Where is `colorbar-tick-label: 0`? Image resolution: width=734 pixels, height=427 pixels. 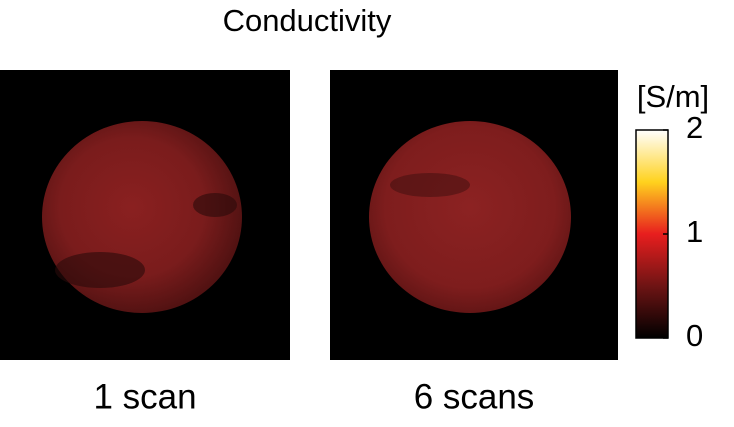
colorbar-tick-label: 0 is located at coordinates (694, 335).